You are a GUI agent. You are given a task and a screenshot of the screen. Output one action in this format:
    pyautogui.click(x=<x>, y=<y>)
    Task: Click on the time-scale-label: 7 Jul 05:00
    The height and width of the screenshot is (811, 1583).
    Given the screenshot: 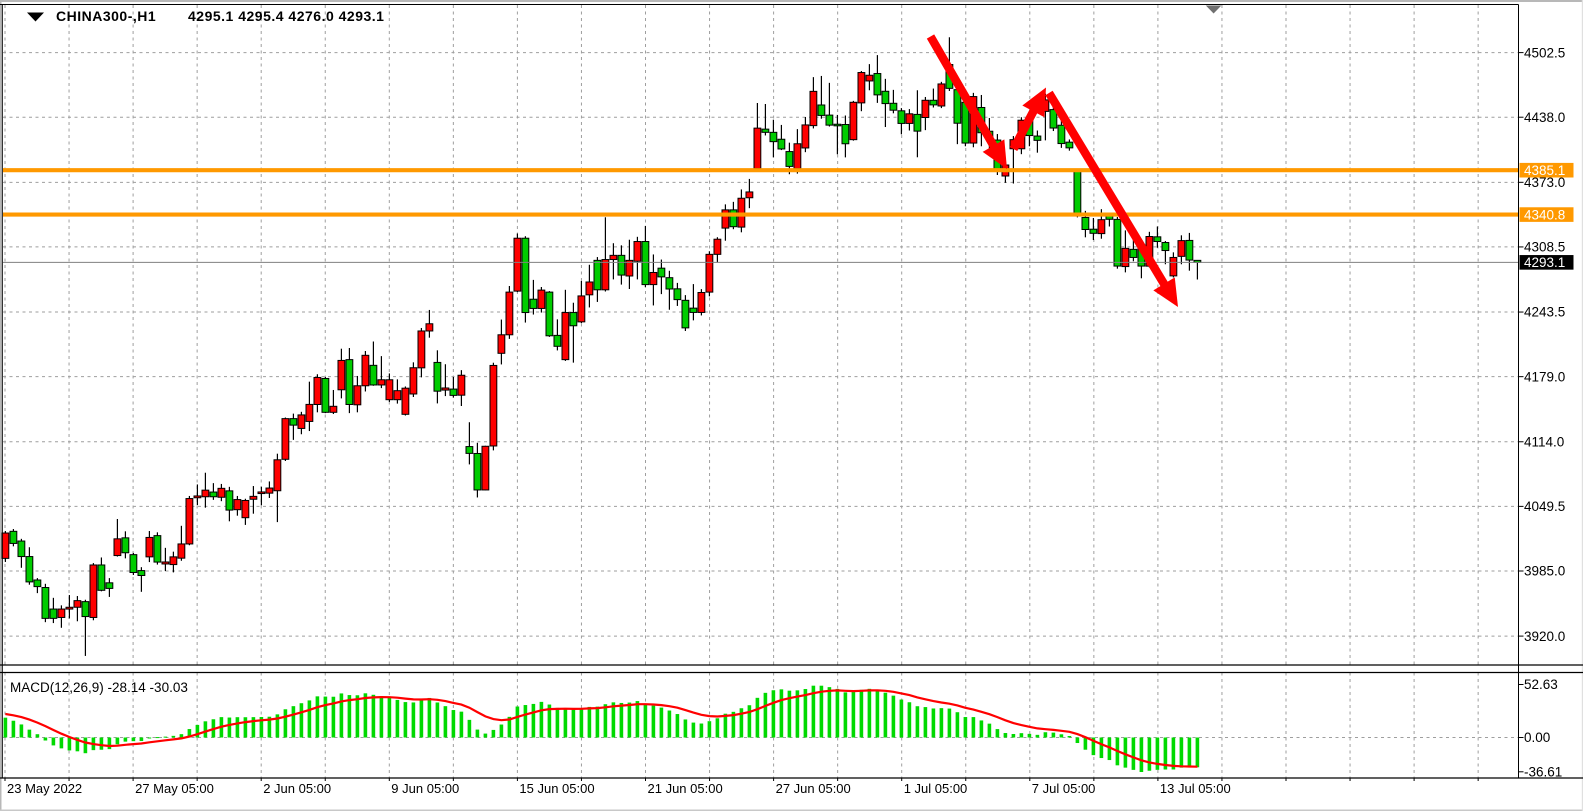 What is the action you would take?
    pyautogui.click(x=1064, y=788)
    